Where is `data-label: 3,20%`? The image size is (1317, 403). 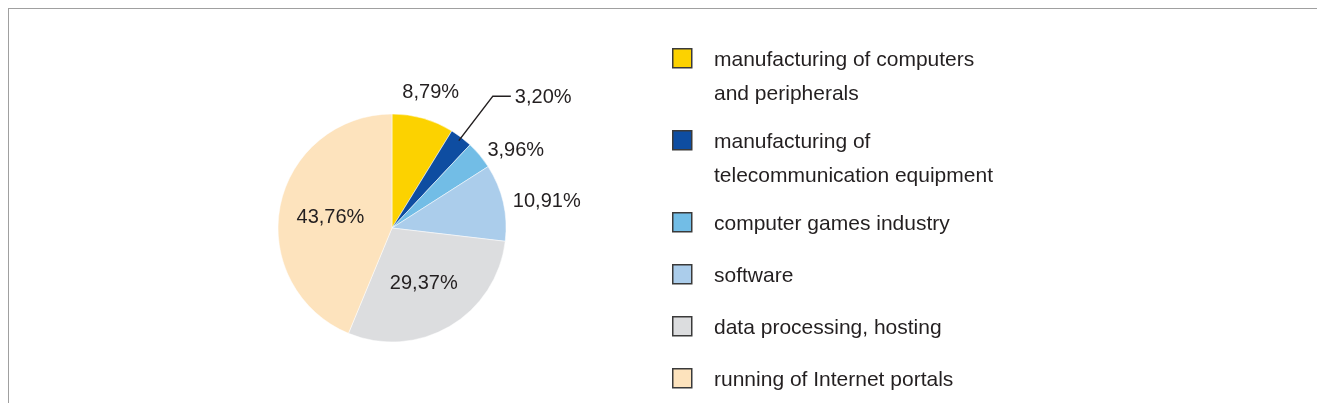 data-label: 3,20% is located at coordinates (543, 96).